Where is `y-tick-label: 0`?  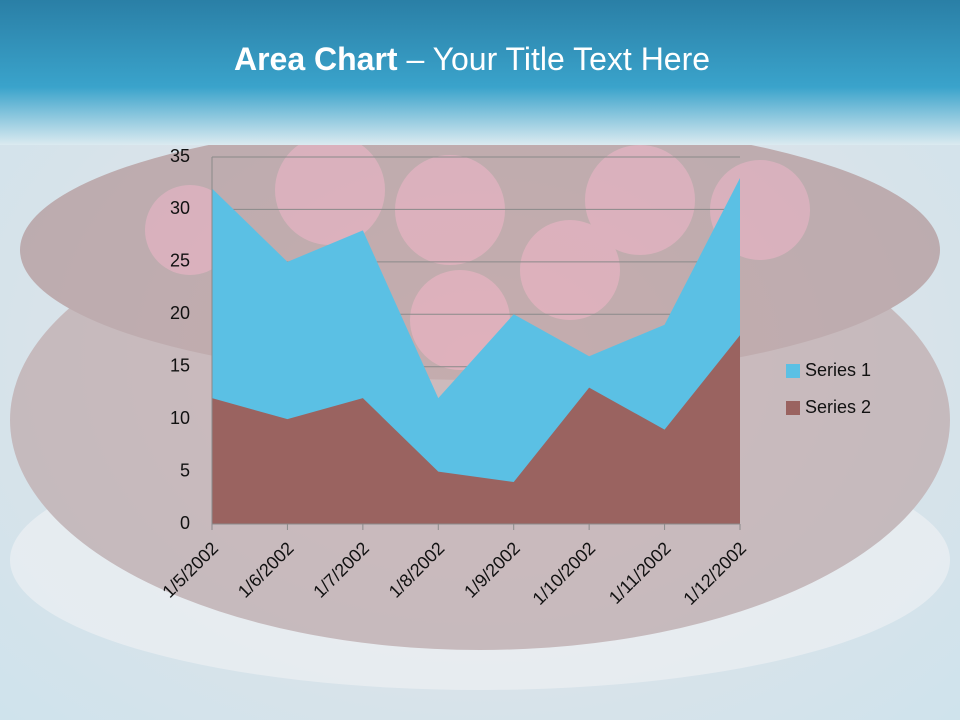
y-tick-label: 0 is located at coordinates (185, 523).